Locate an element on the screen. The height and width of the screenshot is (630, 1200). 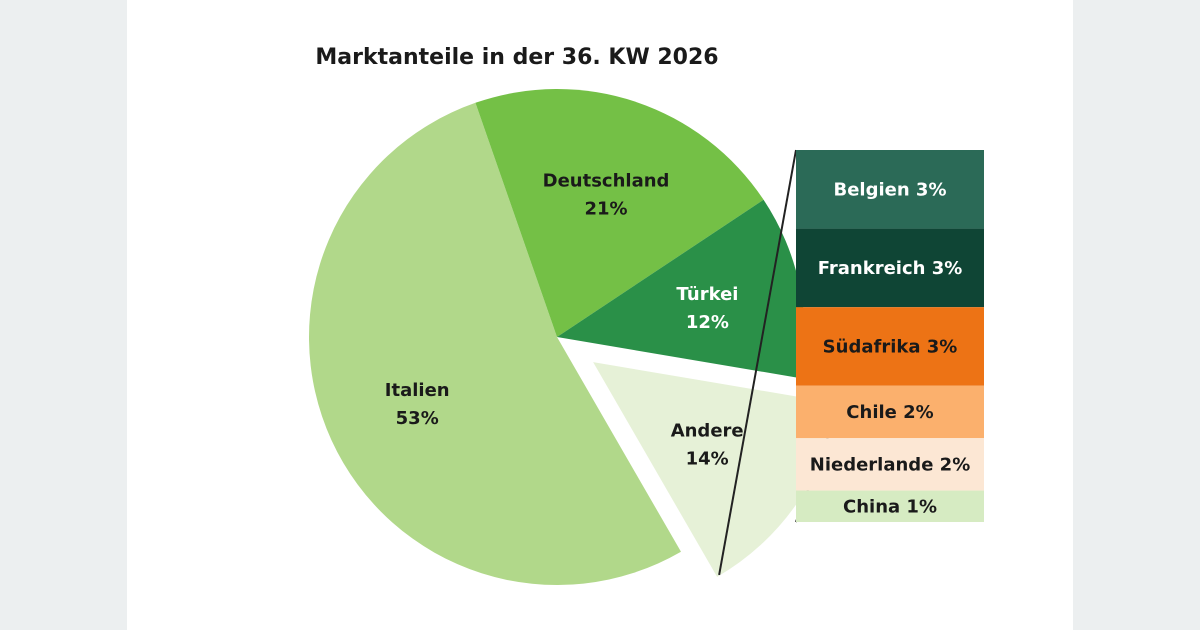
slice-turkei is located at coordinates (681, 289).